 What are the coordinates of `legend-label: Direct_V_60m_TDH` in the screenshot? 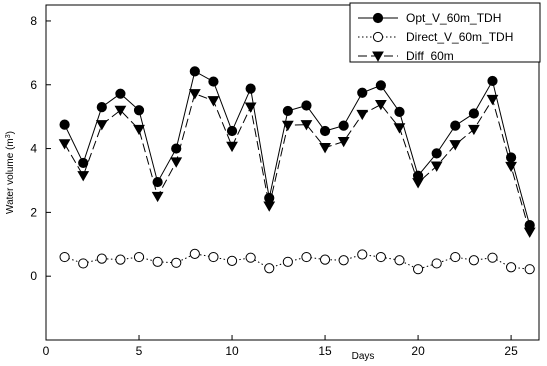 It's located at (459, 37).